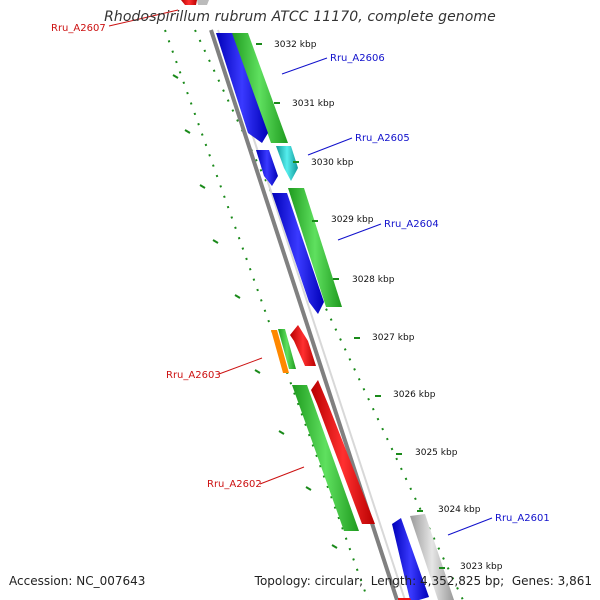 The image size is (600, 600). What do you see at coordinates (78, 28) in the screenshot?
I see `gene-label-rru-a2607: Rru_A2607` at bounding box center [78, 28].